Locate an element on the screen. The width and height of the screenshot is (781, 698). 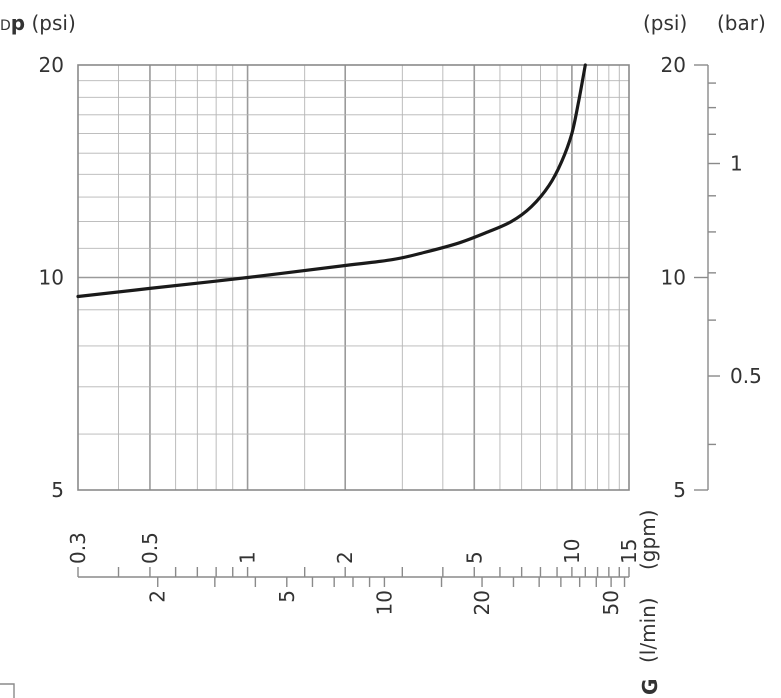
y-tick-label: 5 is located at coordinates (57, 490).